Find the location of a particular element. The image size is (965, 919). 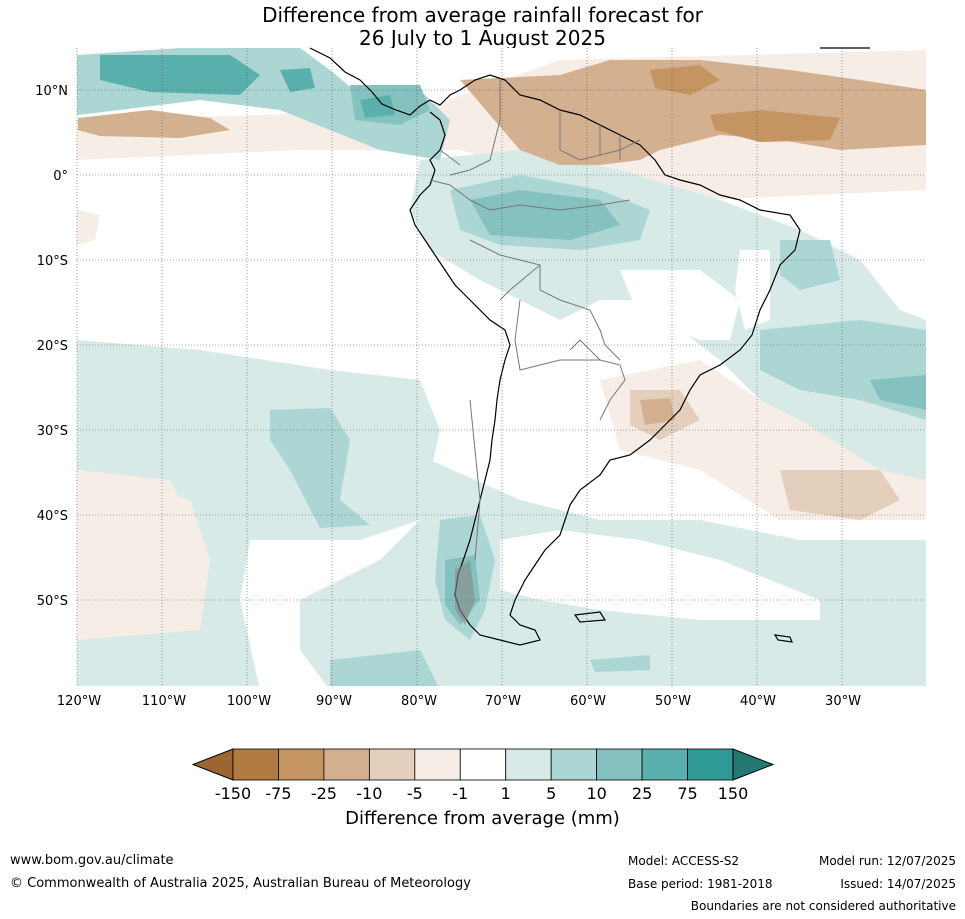

colorbar-title: Difference from average (mm) is located at coordinates (482, 818).